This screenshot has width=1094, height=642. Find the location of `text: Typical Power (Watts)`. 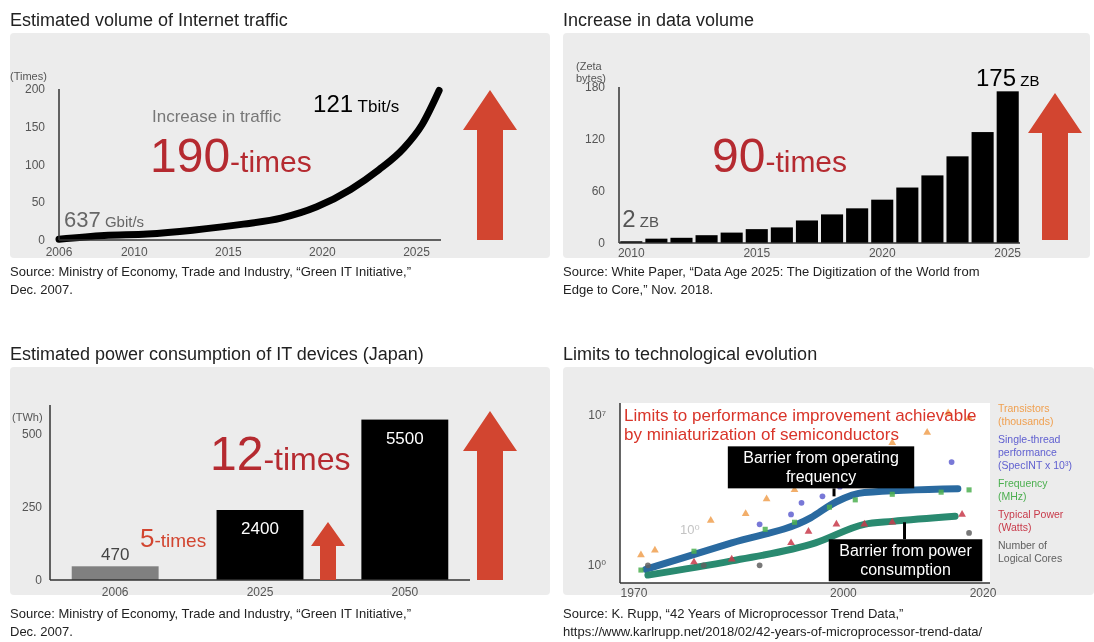

text: Typical Power (Watts) is located at coordinates (1031, 520).